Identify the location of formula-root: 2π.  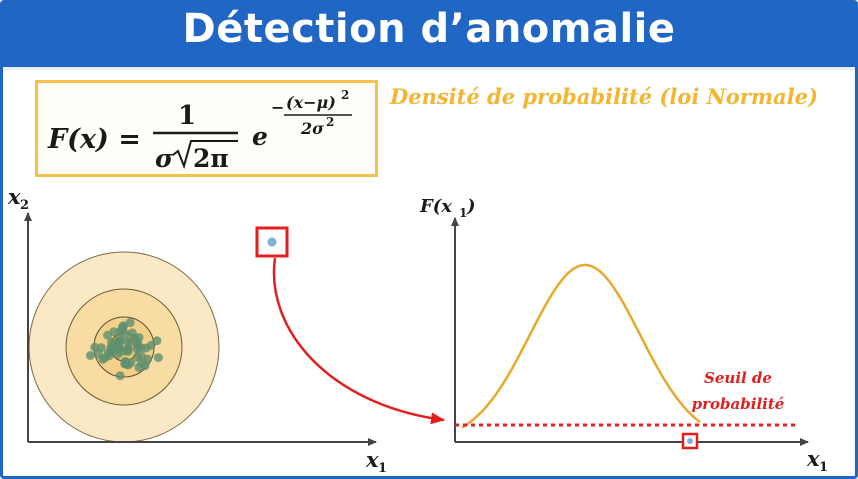
(211, 158).